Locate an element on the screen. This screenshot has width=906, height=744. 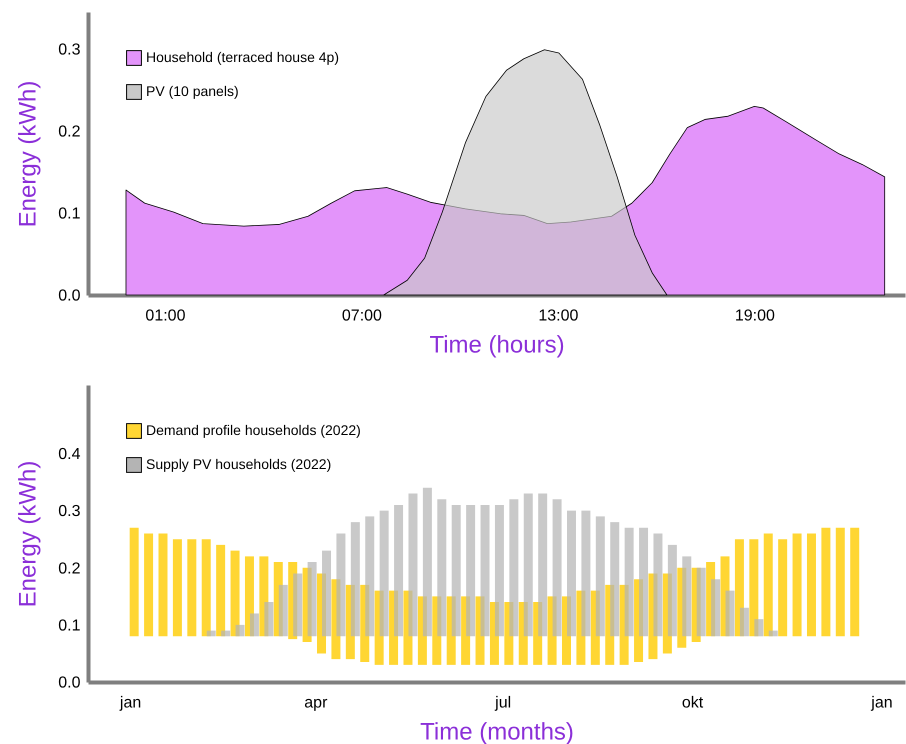
y-tick-label: 0.4 is located at coordinates (69, 455).